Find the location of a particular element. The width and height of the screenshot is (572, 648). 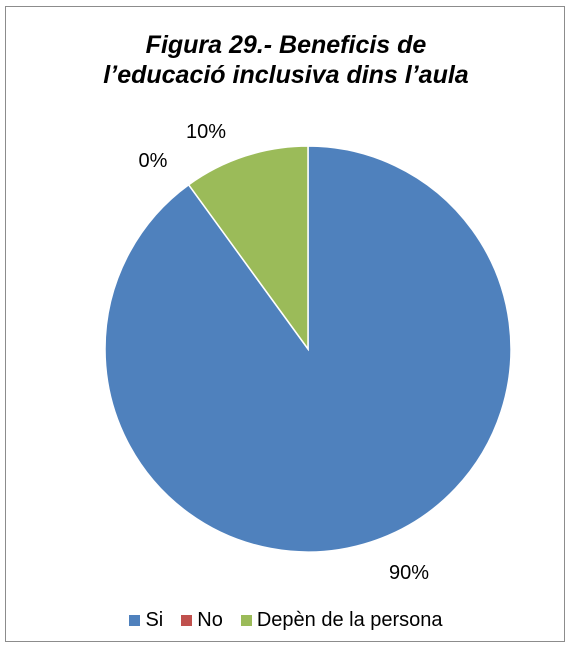

legend-item-no: No is located at coordinates (202, 620).